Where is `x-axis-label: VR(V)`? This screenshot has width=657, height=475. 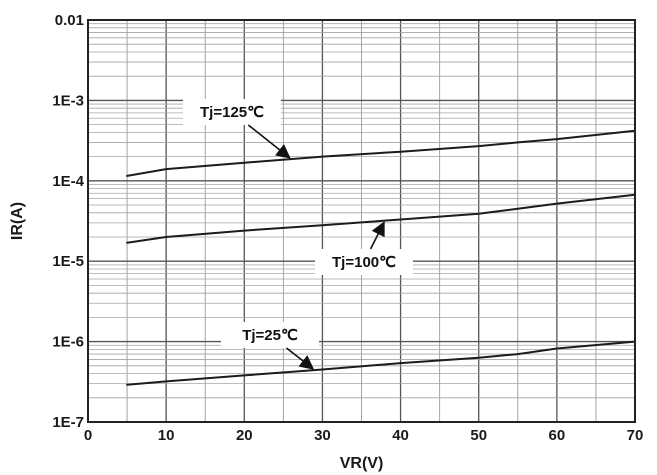 x-axis-label: VR(V) is located at coordinates (362, 463).